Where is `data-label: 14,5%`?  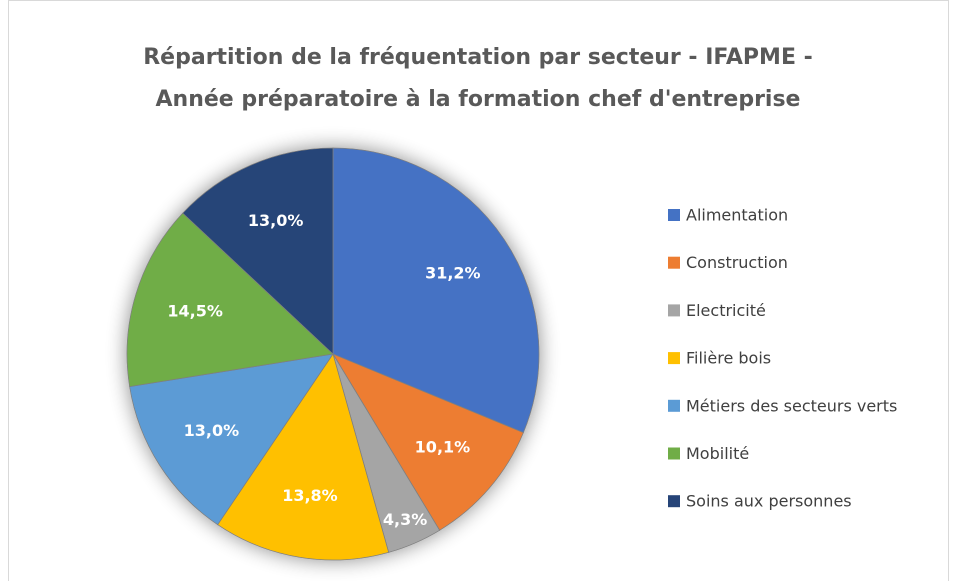
data-label: 14,5% is located at coordinates (195, 310).